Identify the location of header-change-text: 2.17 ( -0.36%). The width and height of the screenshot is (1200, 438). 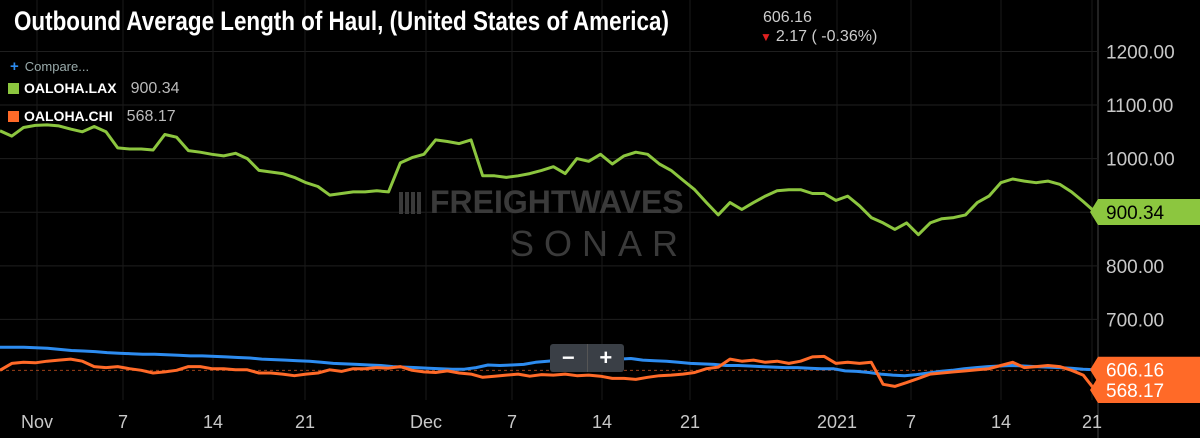
(826, 36).